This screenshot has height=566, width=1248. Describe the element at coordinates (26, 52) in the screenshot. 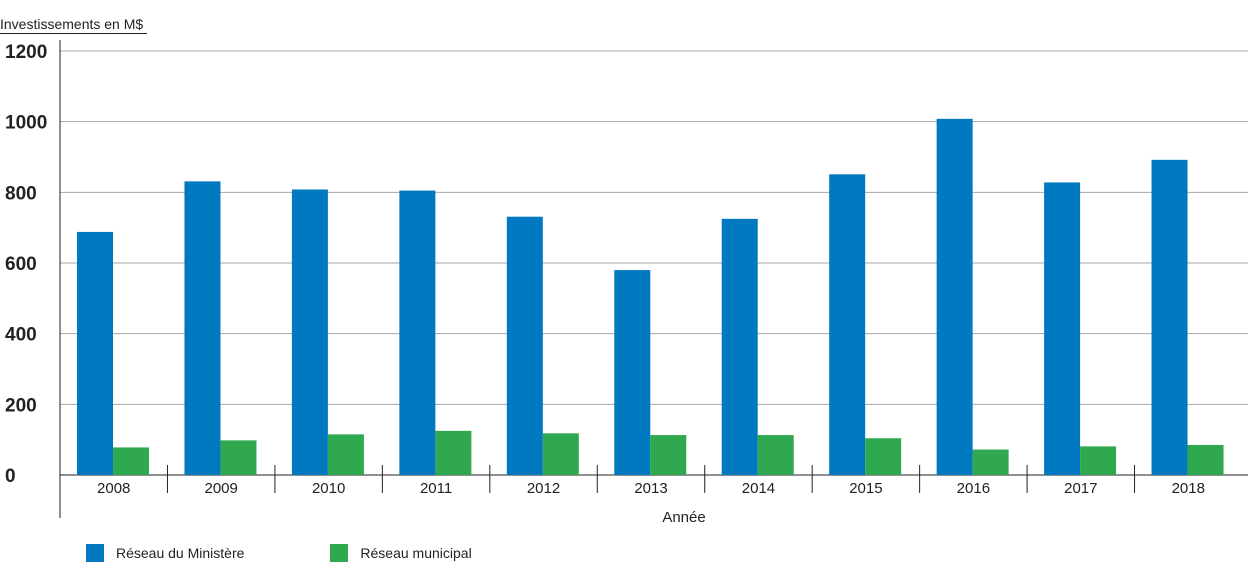

I see `y-tick-label-1200: 1200` at that location.